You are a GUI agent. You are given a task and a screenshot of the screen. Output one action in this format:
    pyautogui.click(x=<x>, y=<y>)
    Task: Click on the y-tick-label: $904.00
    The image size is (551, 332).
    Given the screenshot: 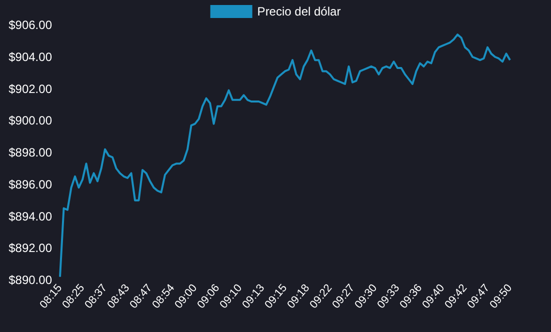 What is the action you would take?
    pyautogui.click(x=30, y=57)
    